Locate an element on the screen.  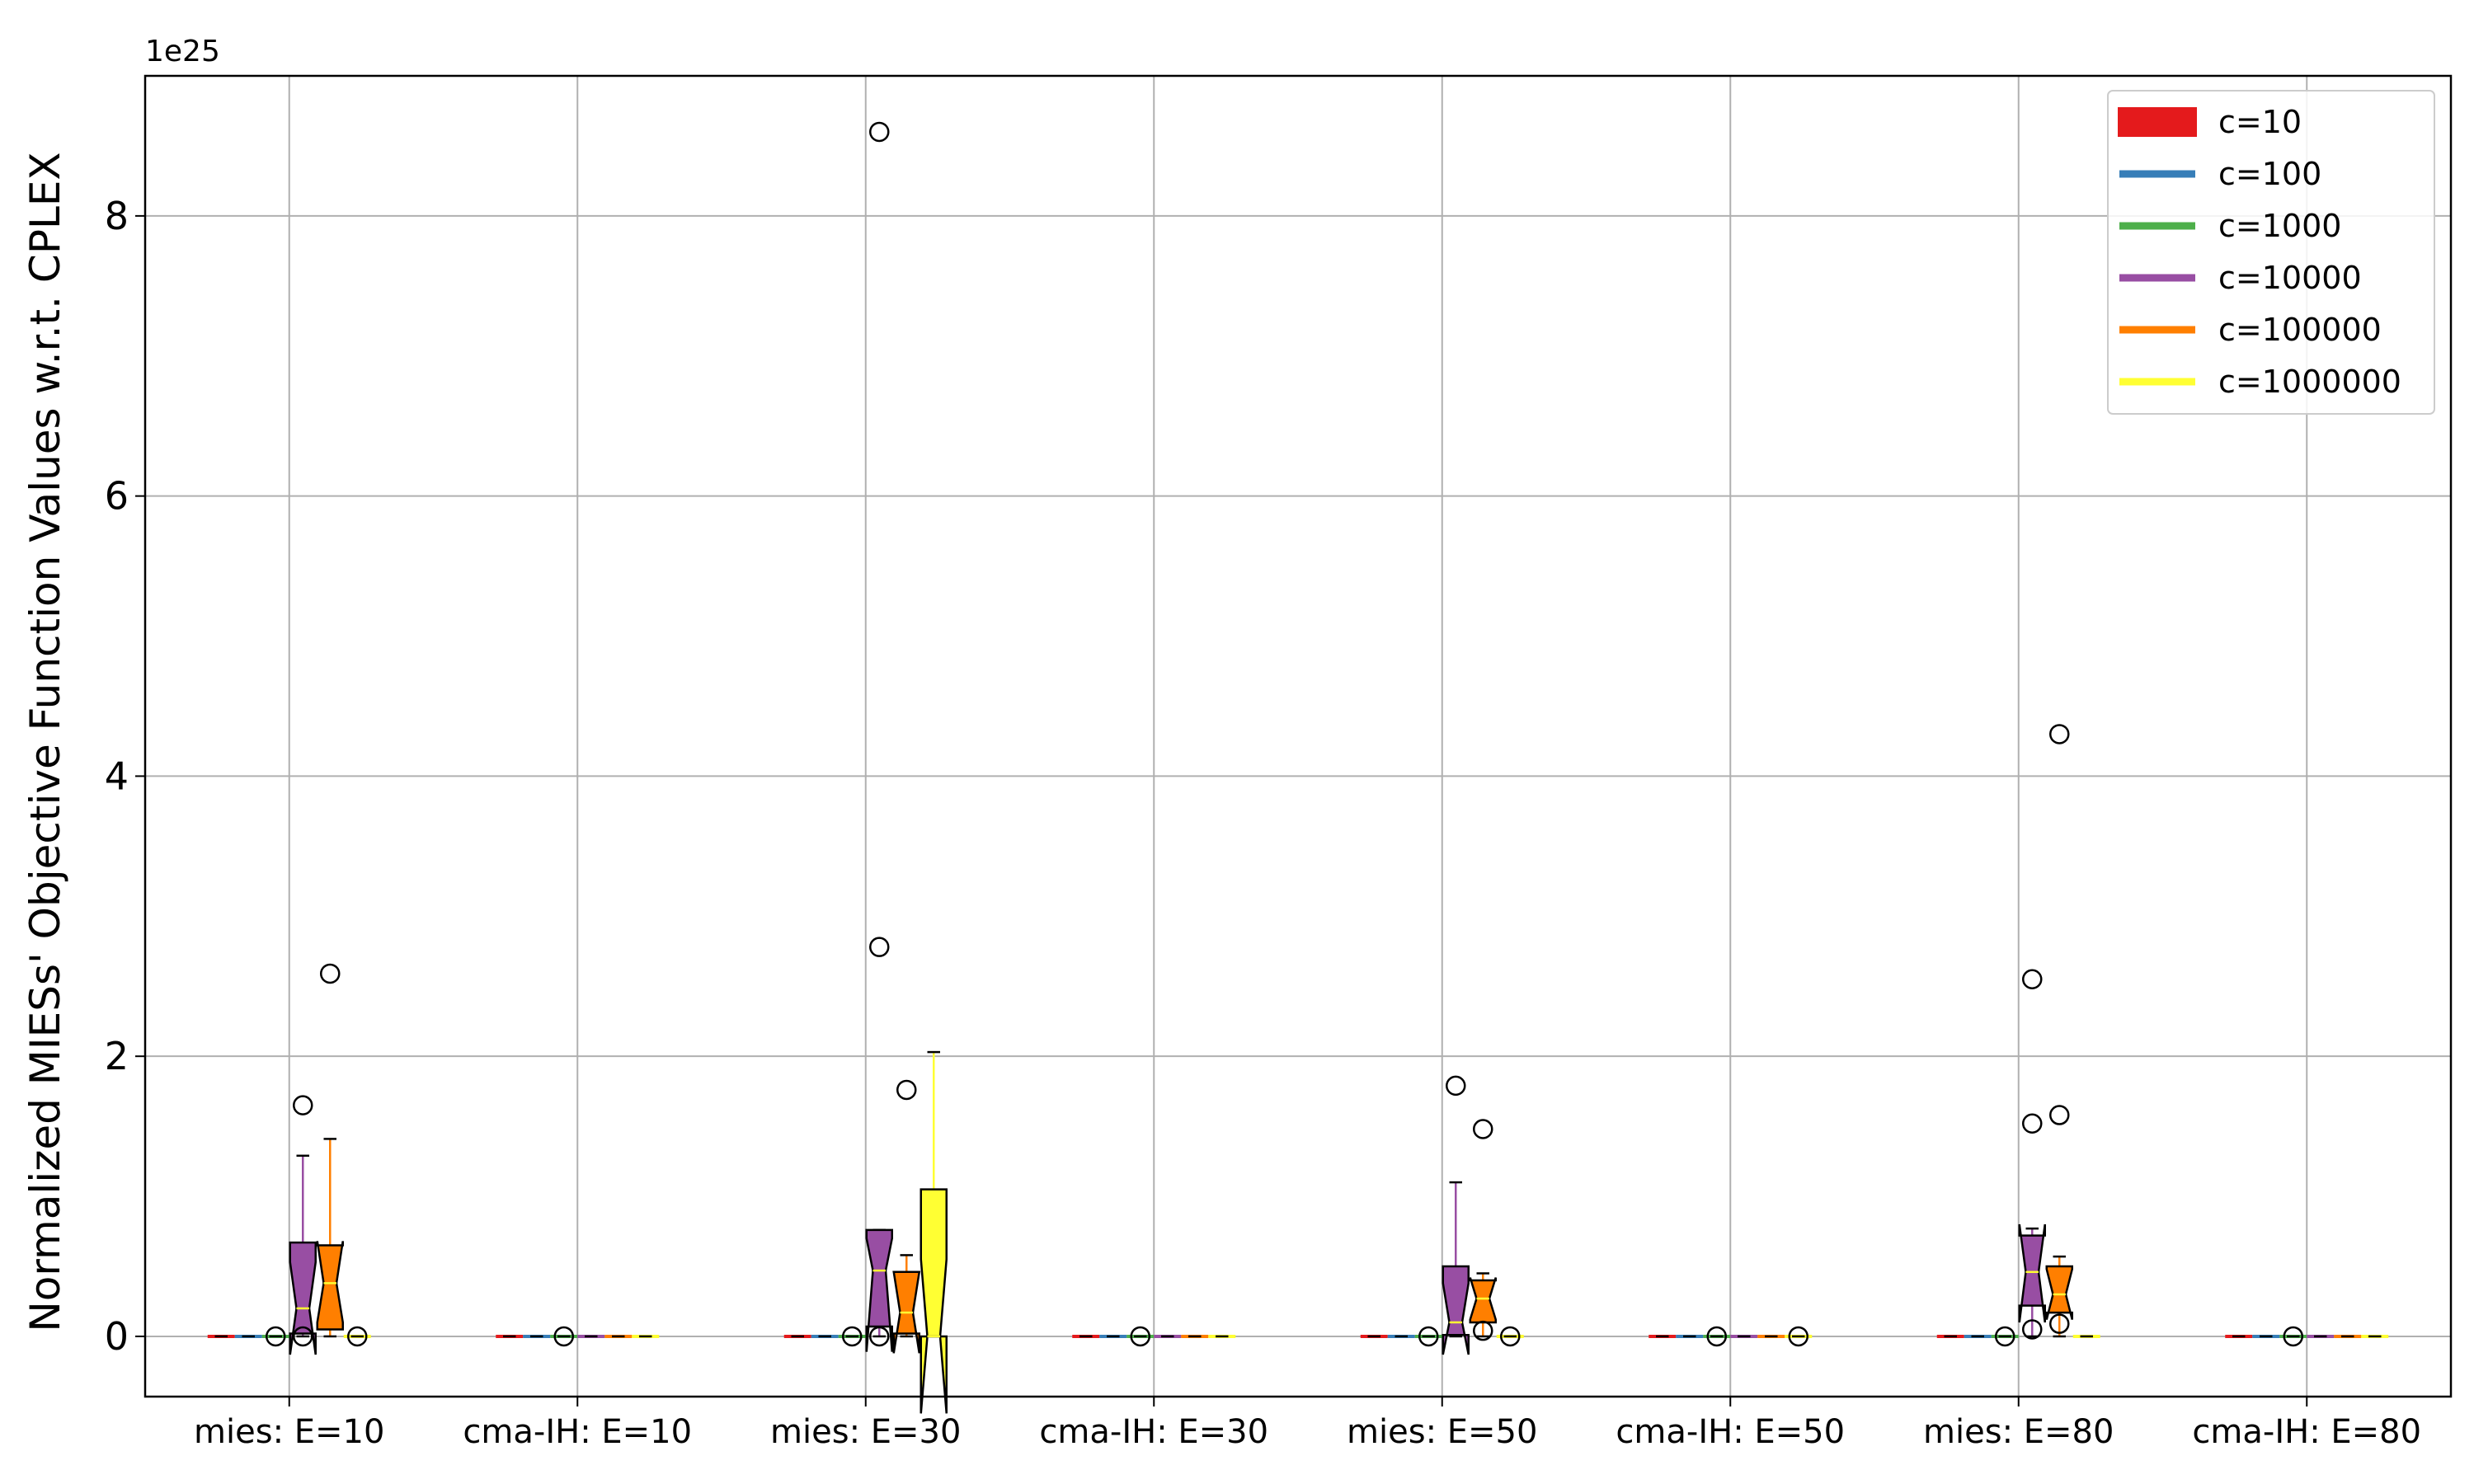
x-tick-label: cma-IH: E=30 is located at coordinates (1153, 1432).